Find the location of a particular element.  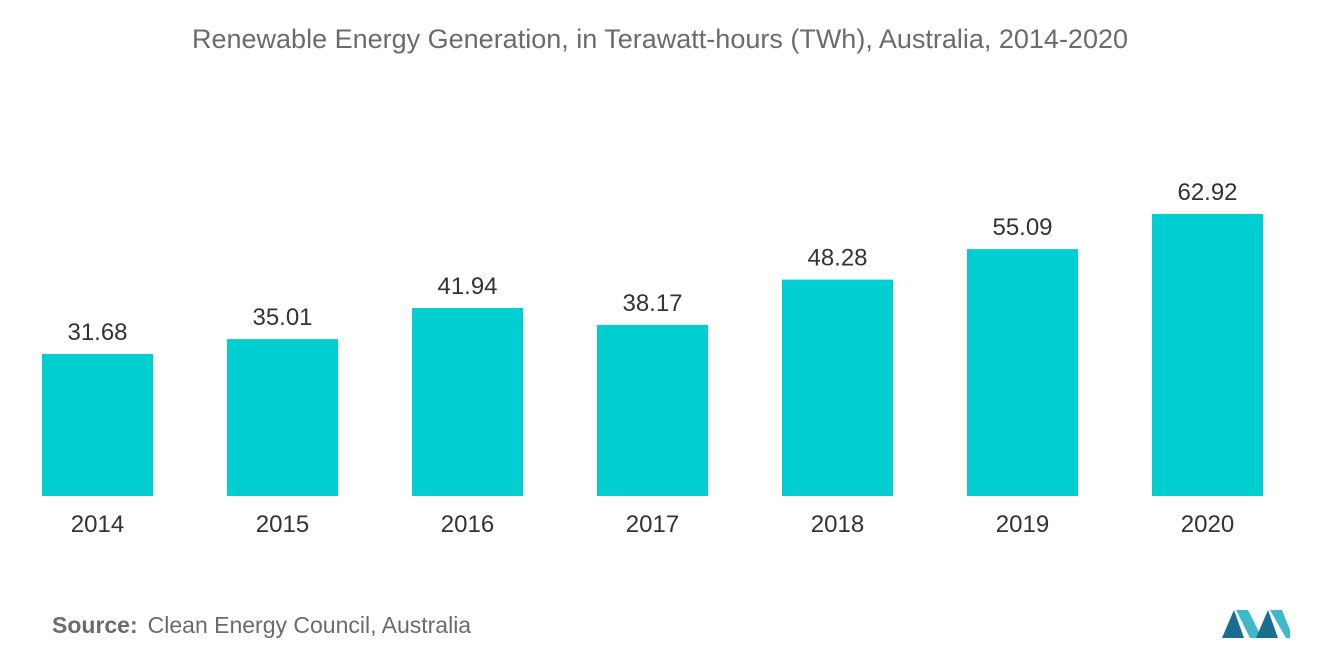

value-label-2019: 55.09 is located at coordinates (1022, 227).